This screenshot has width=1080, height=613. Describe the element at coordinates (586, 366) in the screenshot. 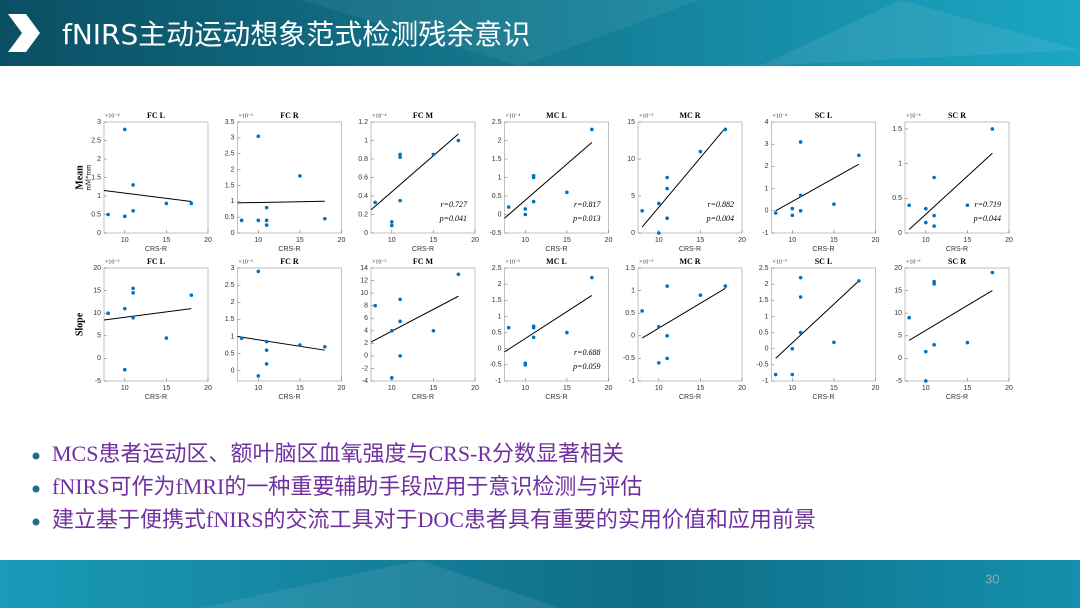

I see `annotation: p=0.059` at that location.